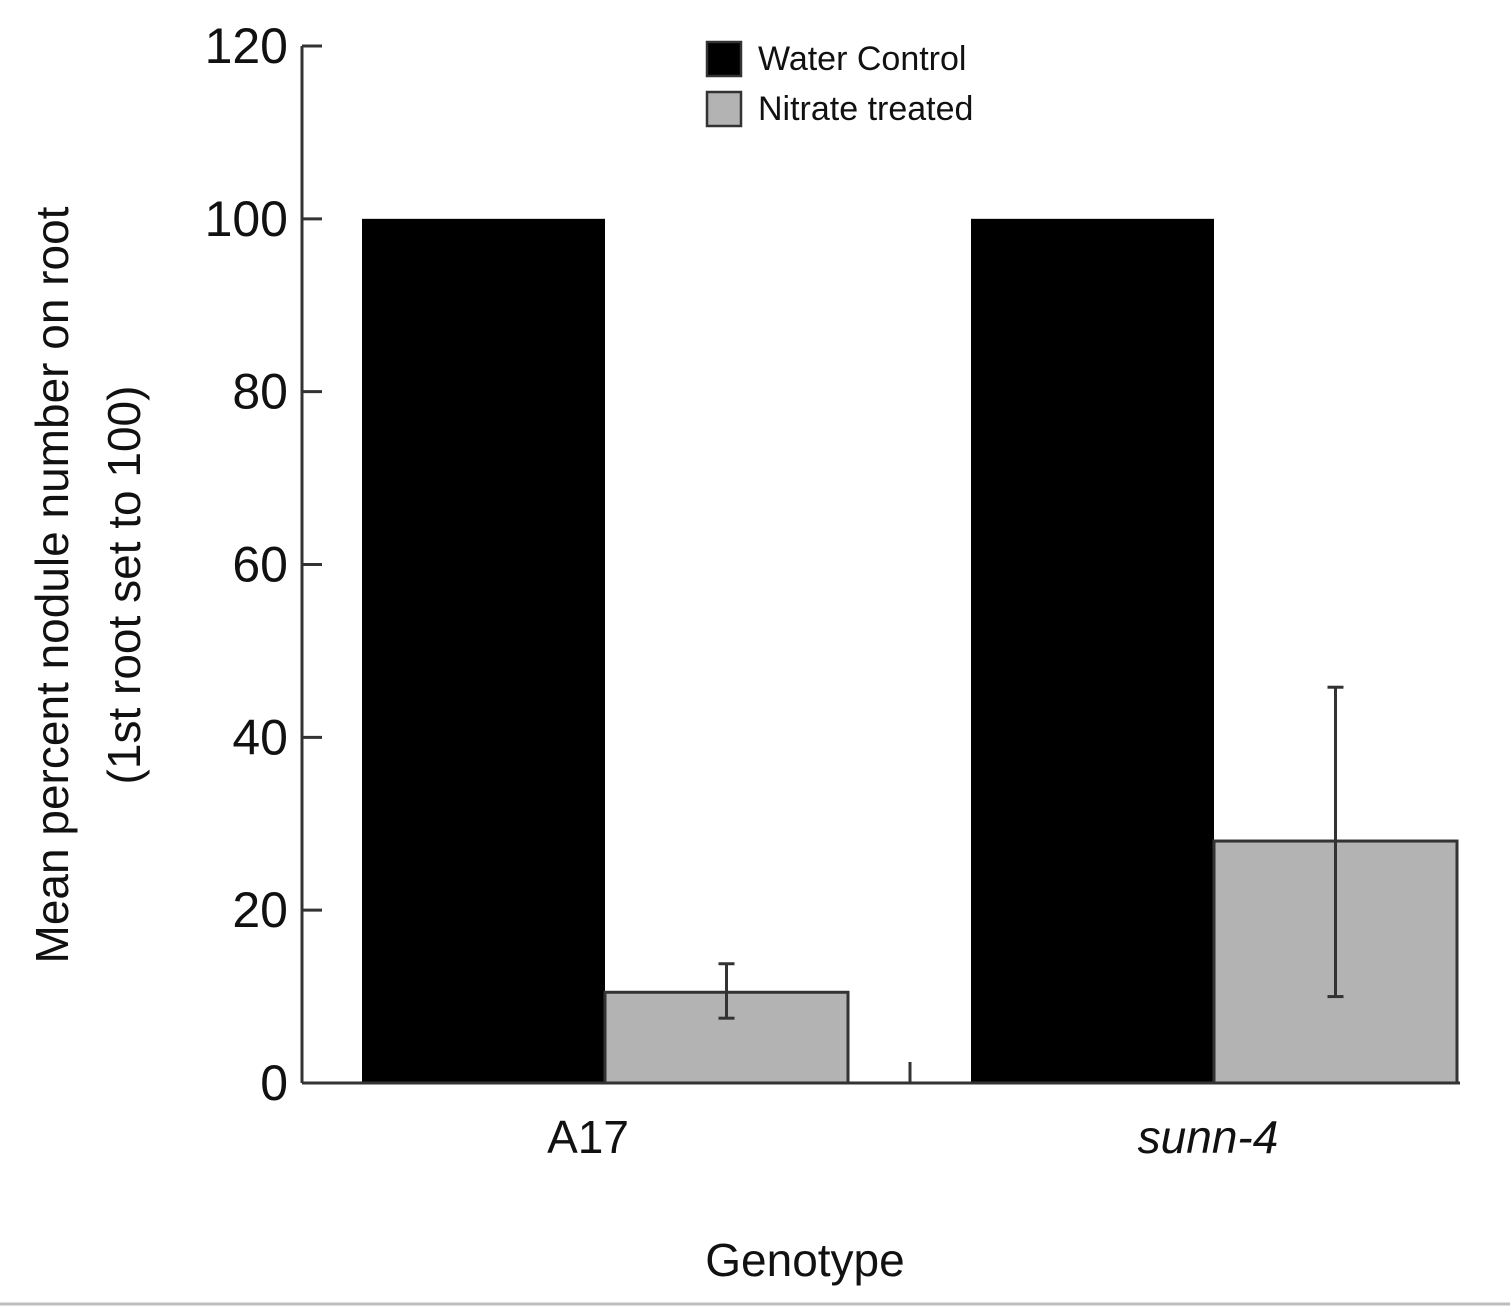 The width and height of the screenshot is (1510, 1310). Describe the element at coordinates (862, 59) in the screenshot. I see `legend-label-water-control: Water Control` at that location.